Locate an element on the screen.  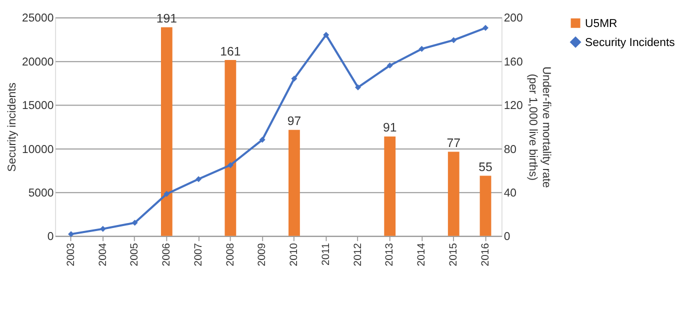
data-label: 97 is located at coordinates (294, 121).